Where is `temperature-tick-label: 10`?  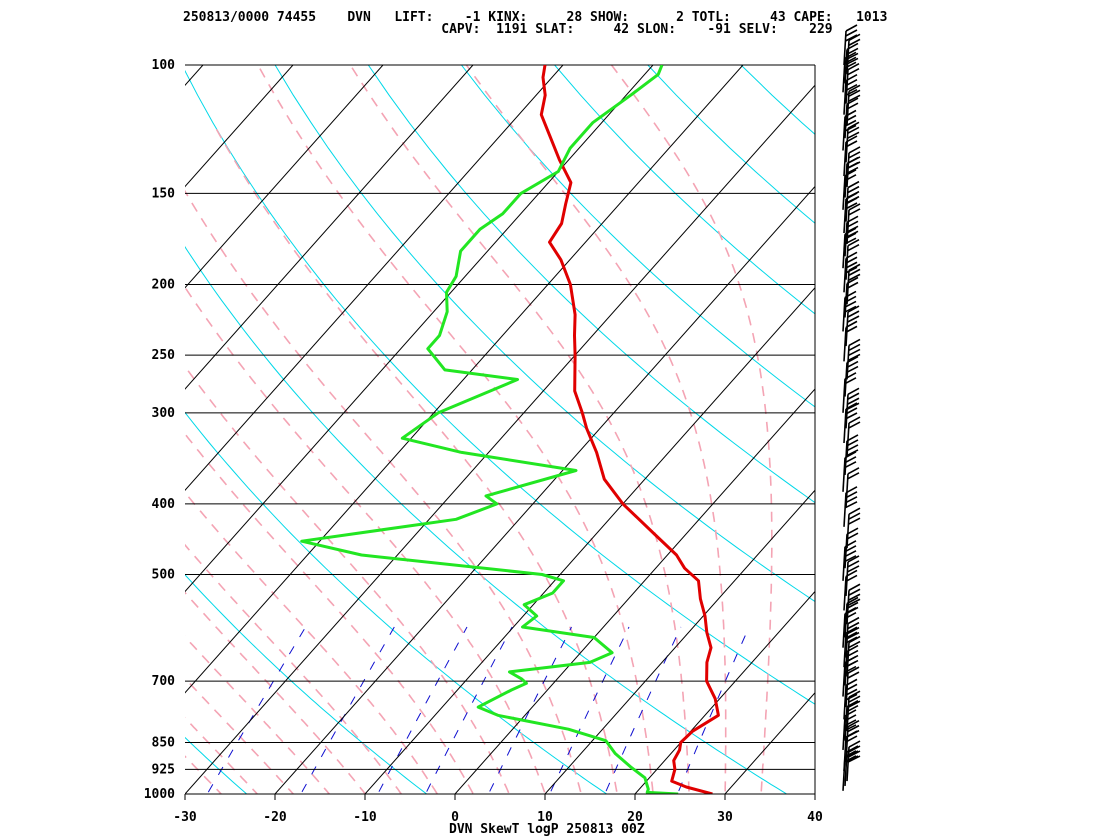 temperature-tick-label: 10 is located at coordinates (545, 817).